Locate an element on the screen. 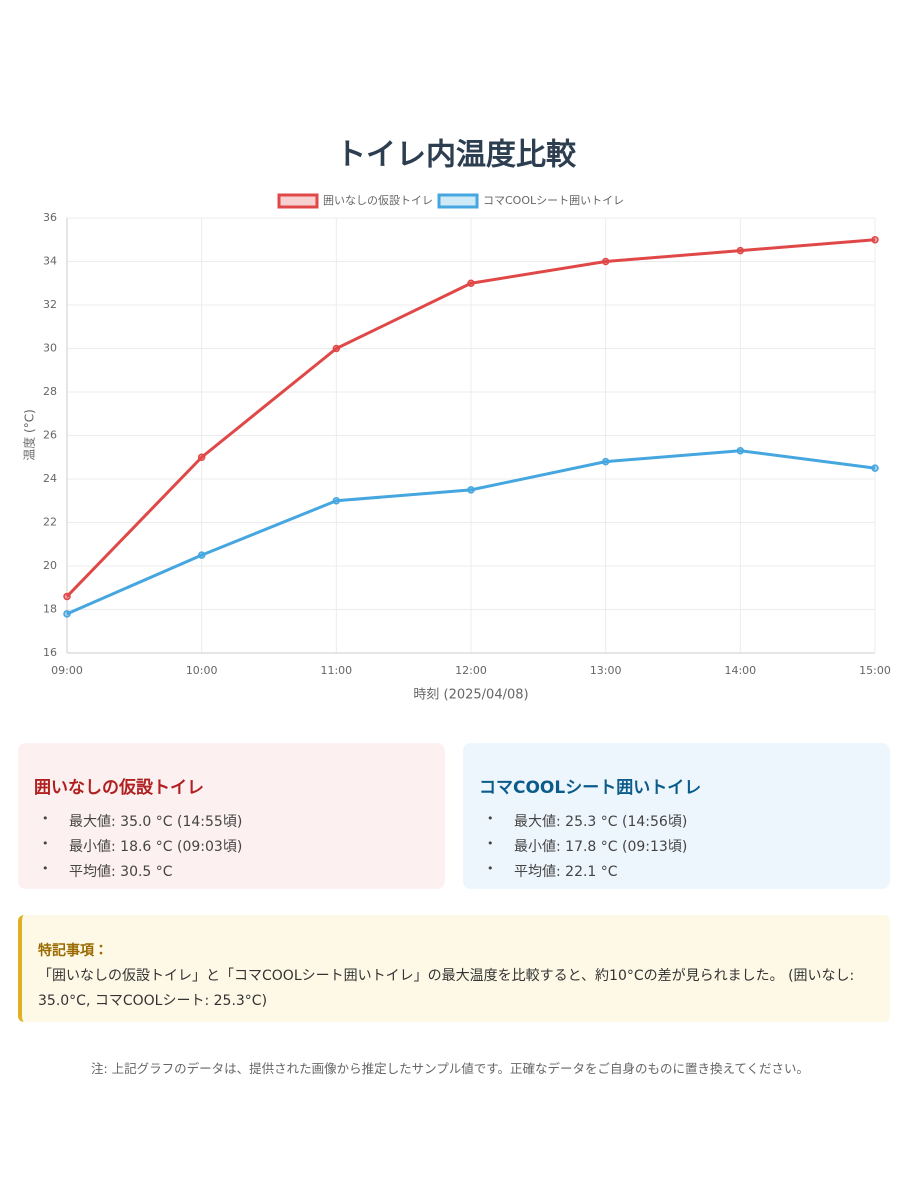 Image resolution: width=900 pixels, height=1200 pixels. card-title: 囲いなしの仮設トイレ is located at coordinates (119, 788).